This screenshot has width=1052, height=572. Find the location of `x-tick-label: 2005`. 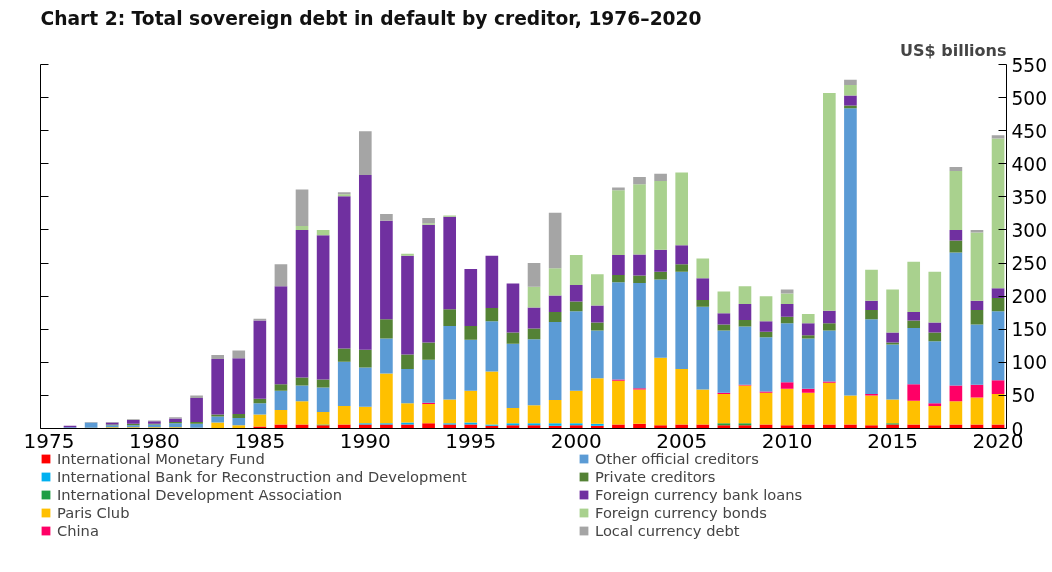

x-tick-label: 2005 is located at coordinates (682, 440).